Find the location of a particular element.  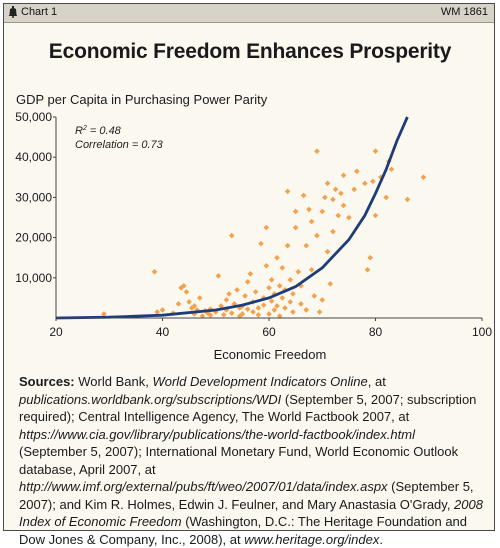

y-tick-label: 50,000 is located at coordinates (33, 117).